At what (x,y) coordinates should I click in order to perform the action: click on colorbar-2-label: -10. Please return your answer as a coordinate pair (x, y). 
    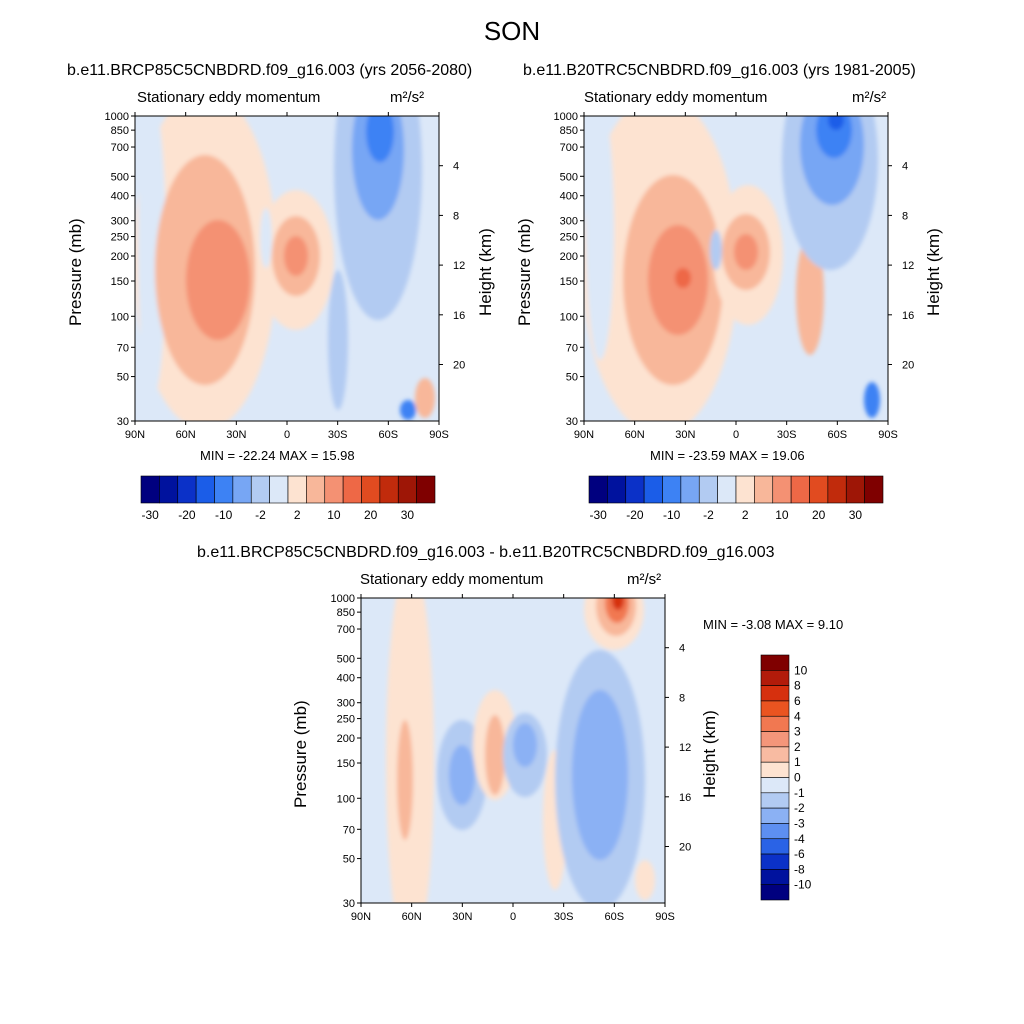
    Looking at the image, I should click on (672, 515).